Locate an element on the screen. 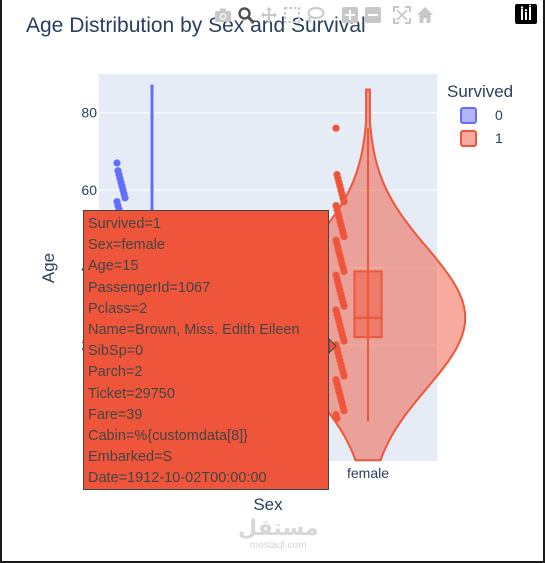 This screenshot has width=545, height=563. y-tick-label: 60 is located at coordinates (89, 190).